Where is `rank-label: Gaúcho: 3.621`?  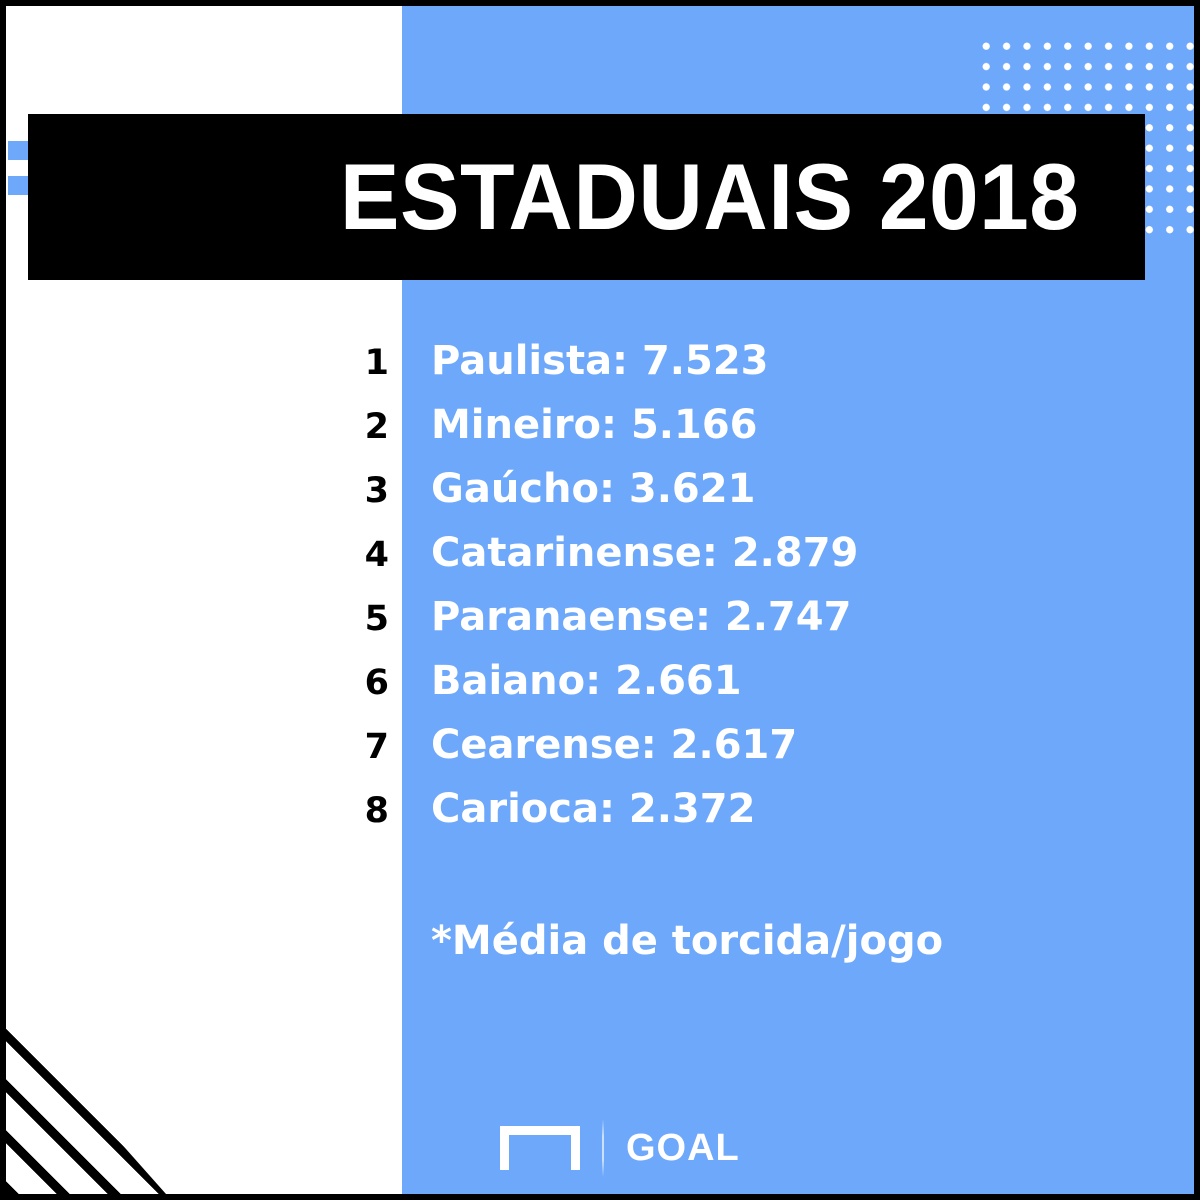
rank-label: Gaúcho: 3.621 is located at coordinates (593, 489).